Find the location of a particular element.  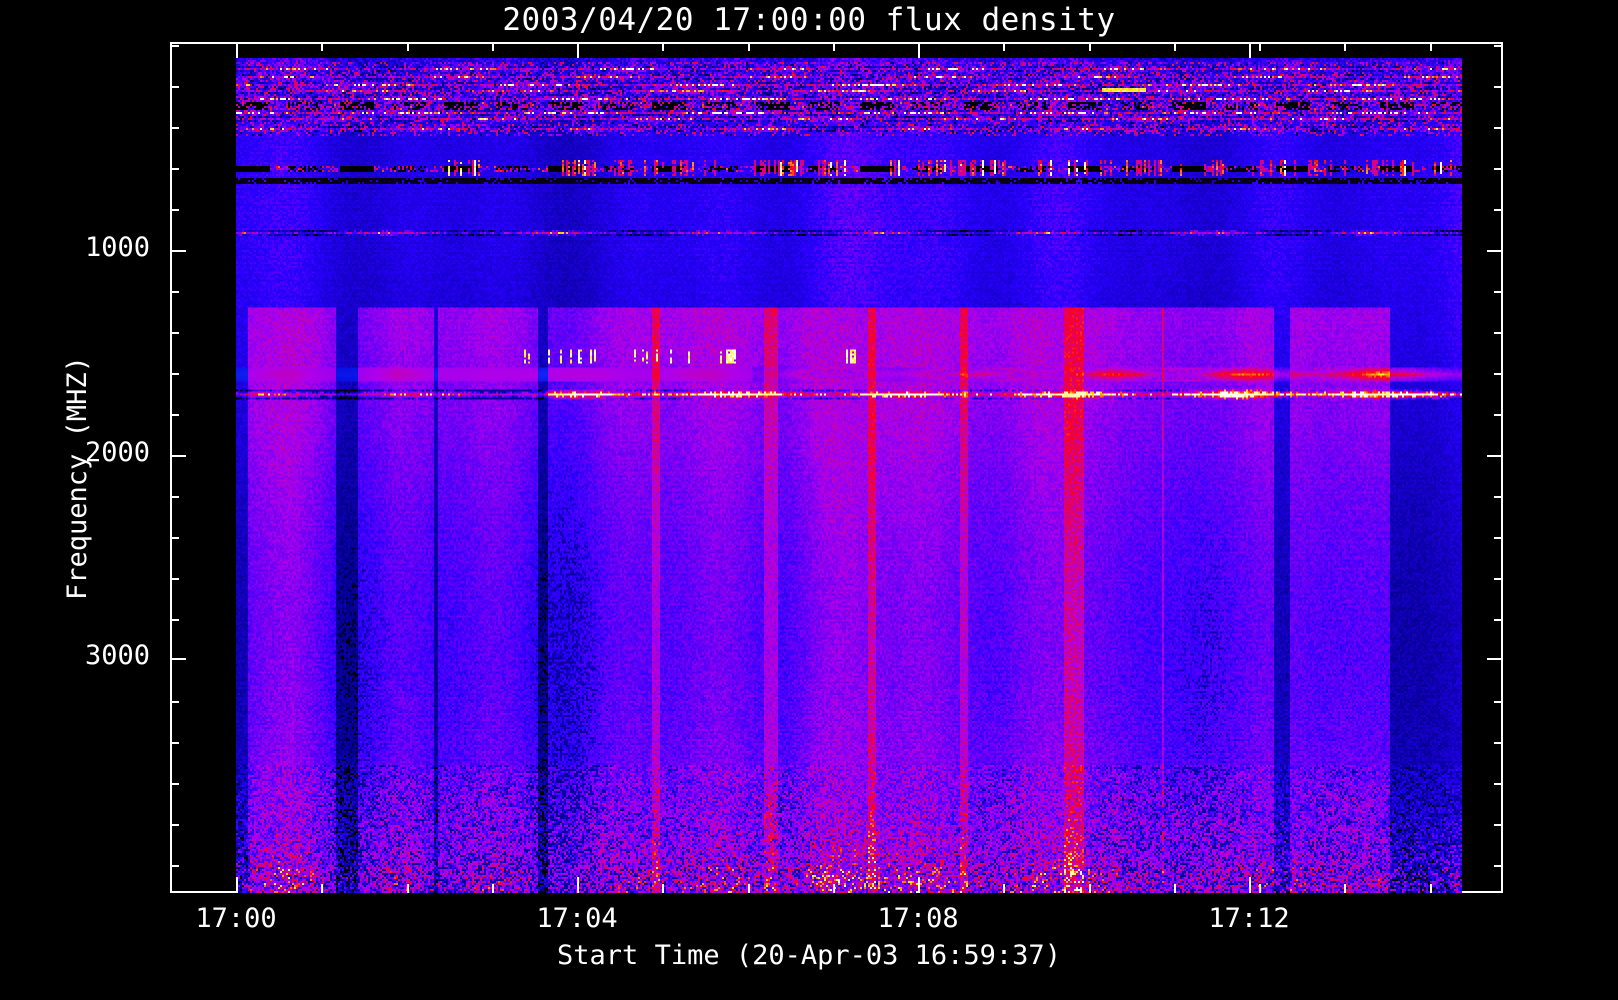

y-tick-label: 1000 is located at coordinates (117, 247).